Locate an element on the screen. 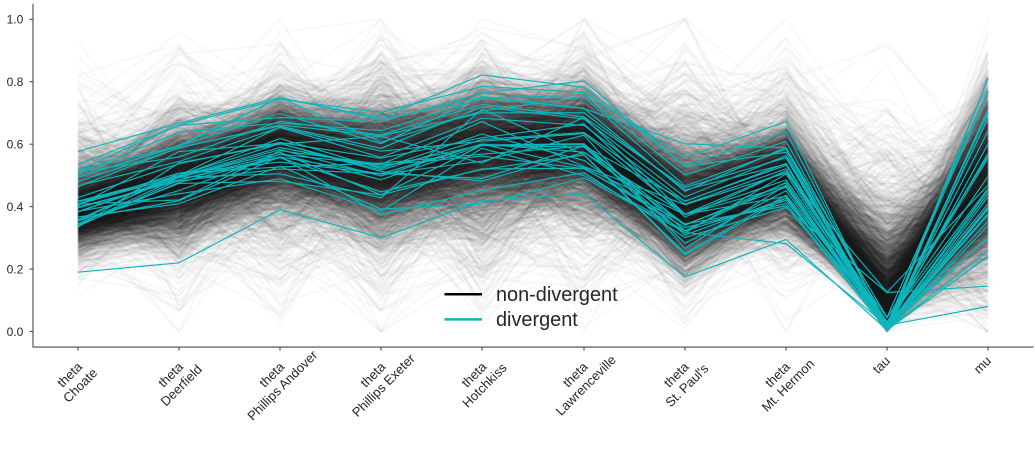  svg-text: 0.4 is located at coordinates (15, 207).